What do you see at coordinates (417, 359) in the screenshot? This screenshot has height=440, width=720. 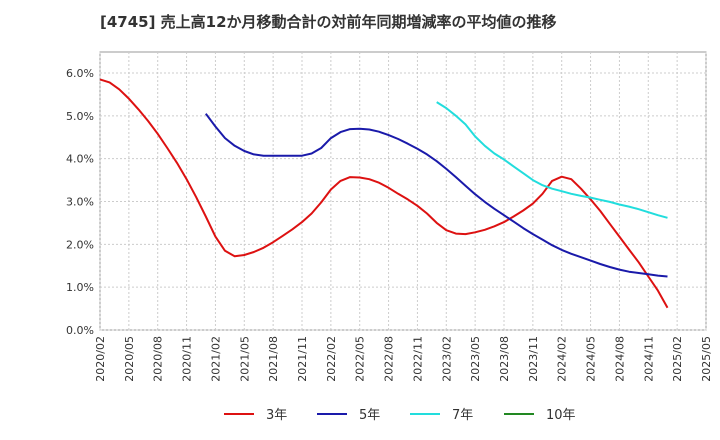 I see `x-tick-label: 2022/11` at bounding box center [417, 359].